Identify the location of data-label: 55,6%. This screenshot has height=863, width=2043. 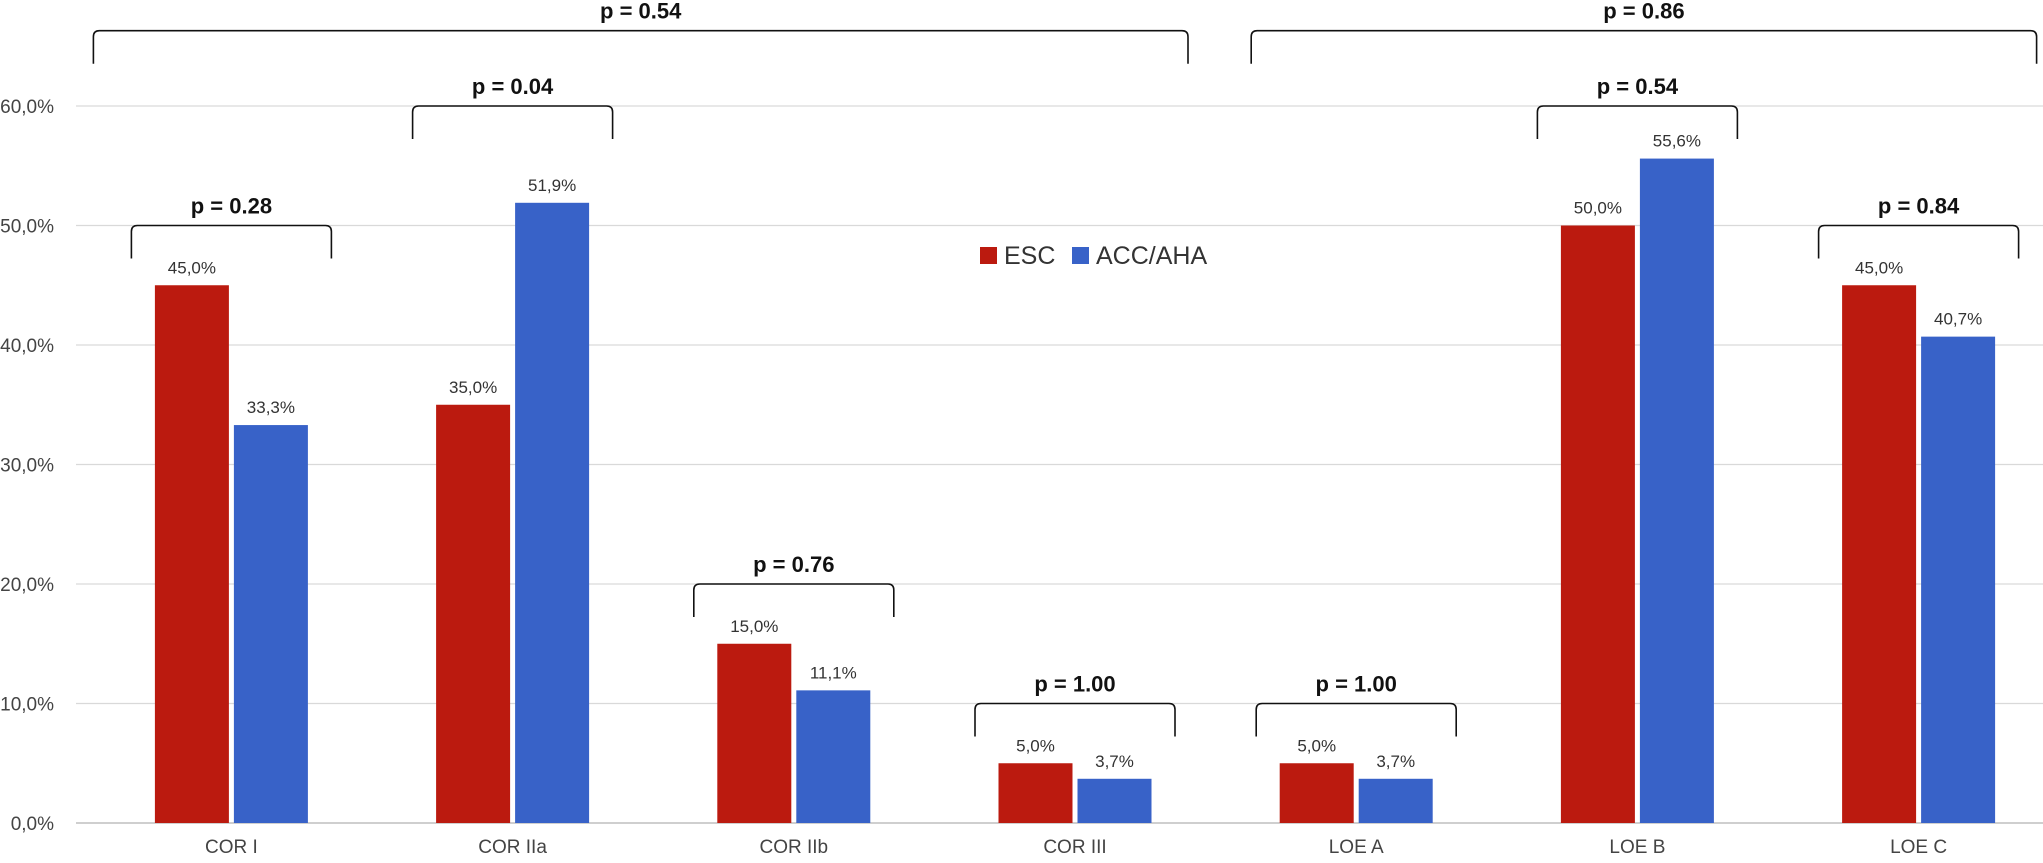
(1677, 141).